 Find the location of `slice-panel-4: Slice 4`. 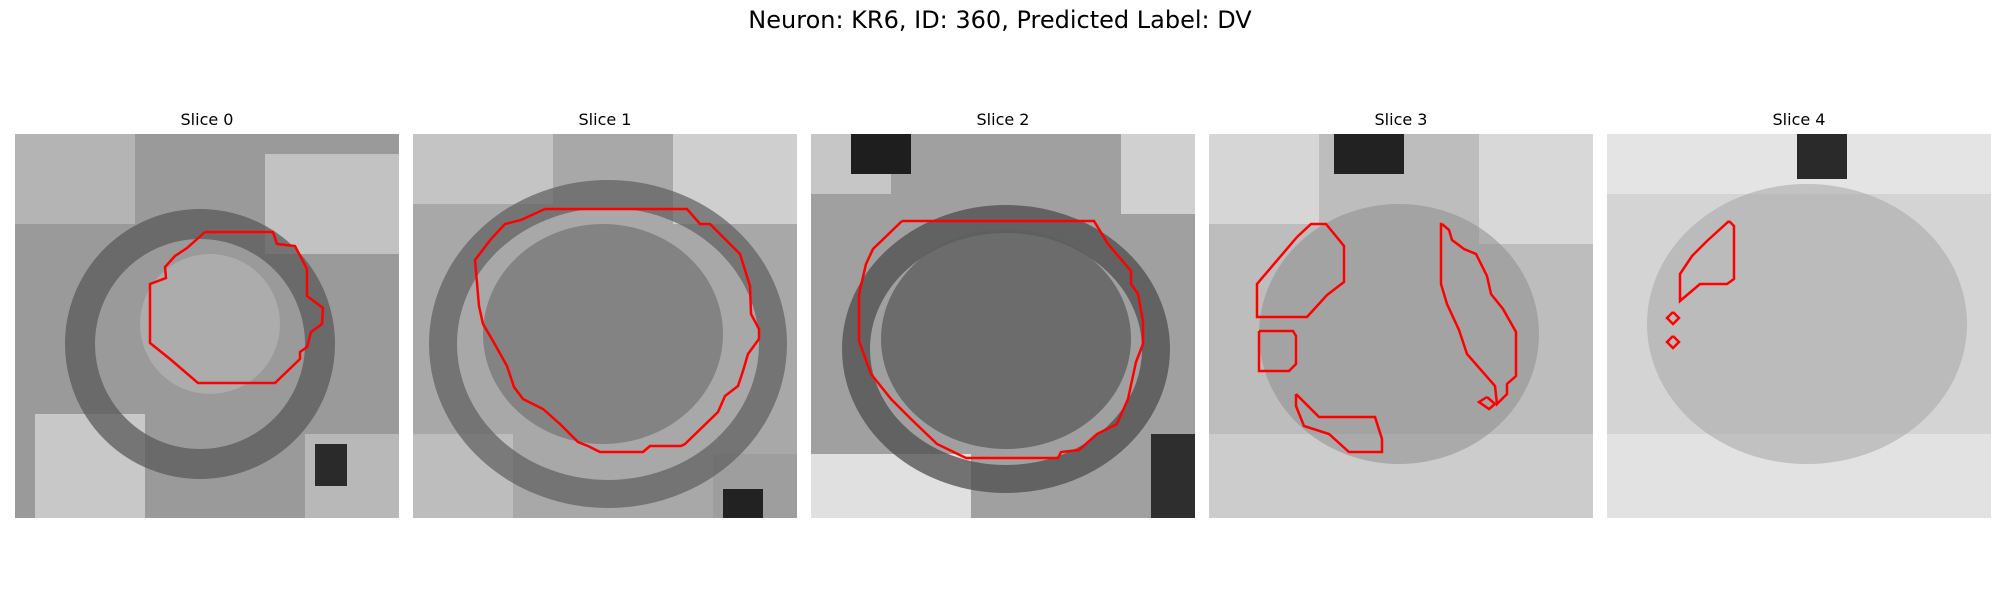

slice-panel-4: Slice 4 is located at coordinates (1799, 313).